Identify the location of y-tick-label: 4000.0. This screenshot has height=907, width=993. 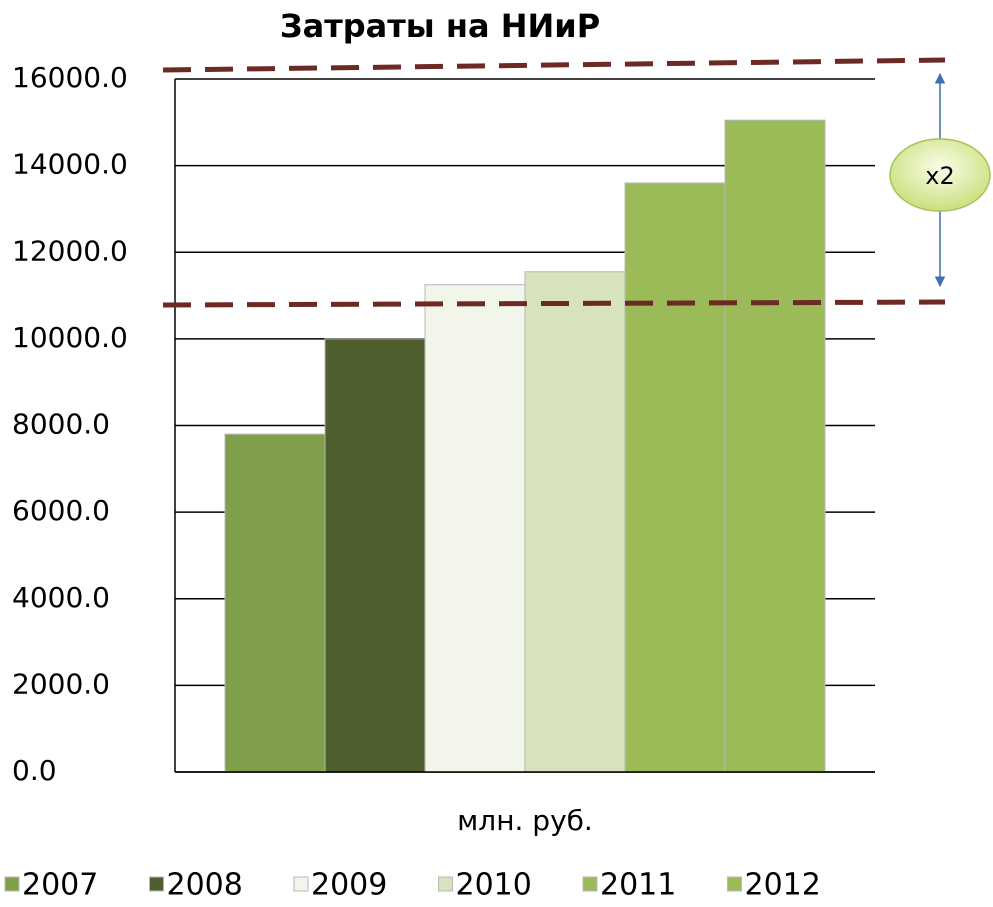
(61, 597).